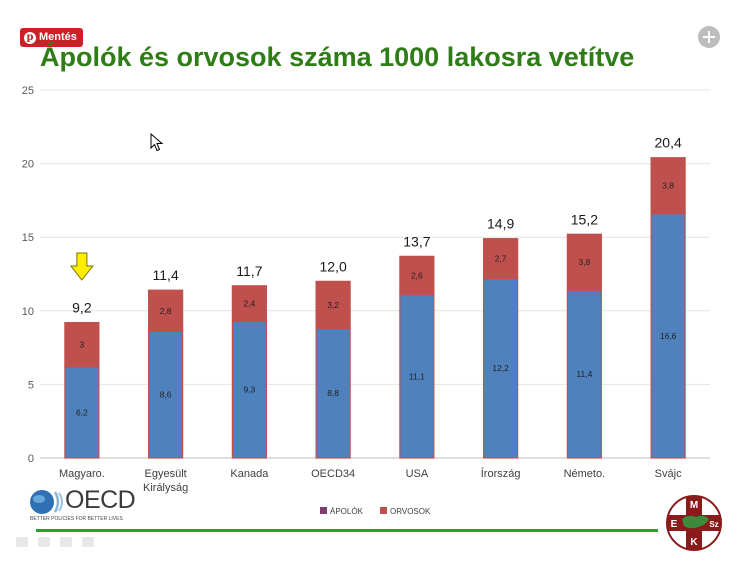 This screenshot has width=737, height=577. I want to click on x-category-label: Királyság, so click(165, 488).